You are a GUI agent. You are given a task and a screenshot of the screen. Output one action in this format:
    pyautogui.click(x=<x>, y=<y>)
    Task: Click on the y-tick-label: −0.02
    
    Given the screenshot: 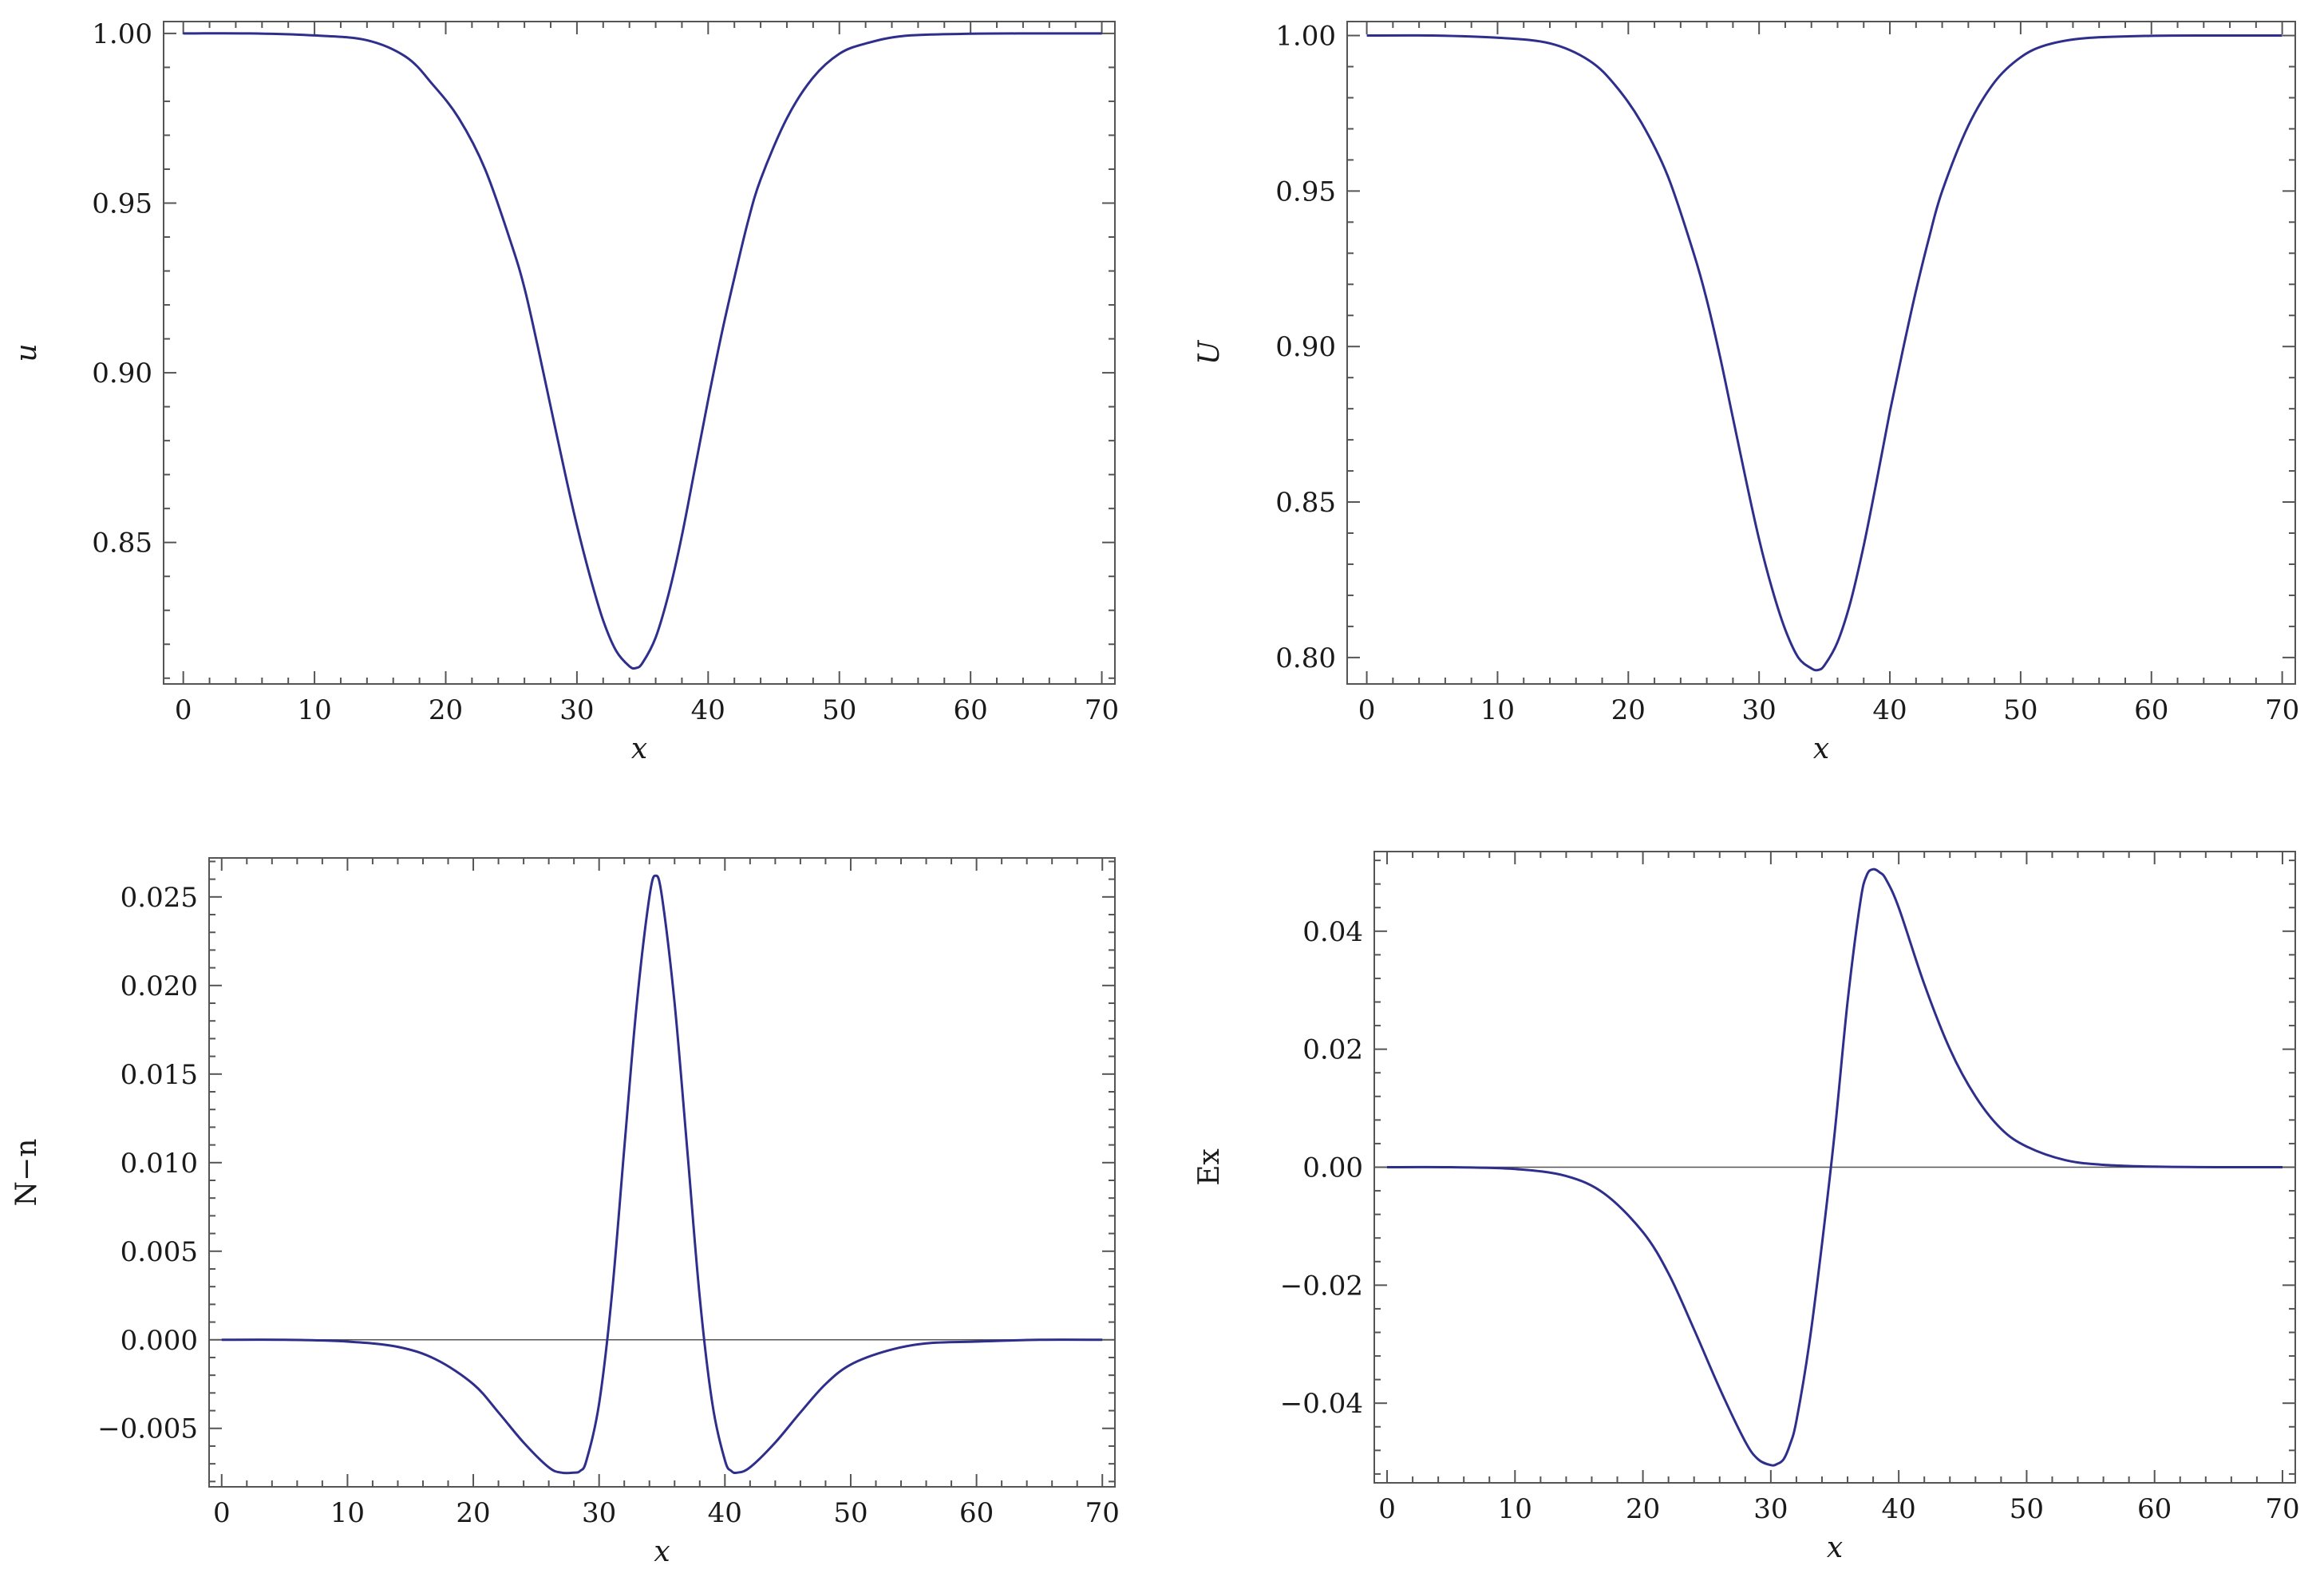 What is the action you would take?
    pyautogui.click(x=1322, y=1286)
    